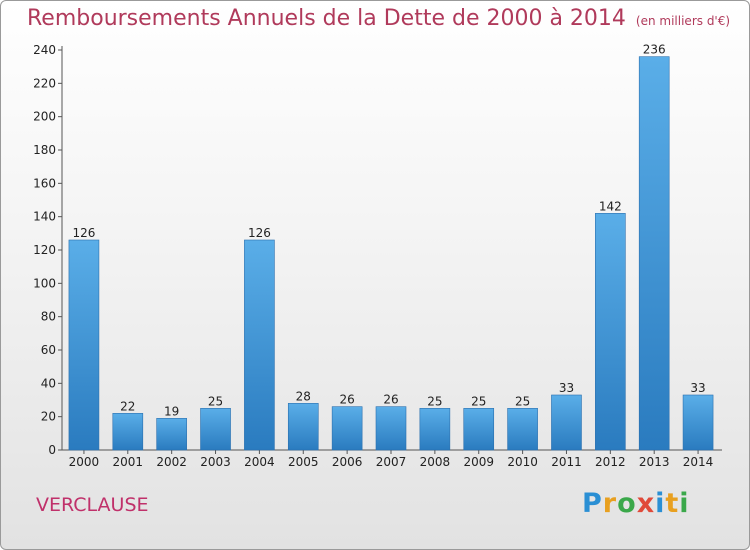  What do you see at coordinates (610, 462) in the screenshot?
I see `x-tick-label-2012: 2012` at bounding box center [610, 462].